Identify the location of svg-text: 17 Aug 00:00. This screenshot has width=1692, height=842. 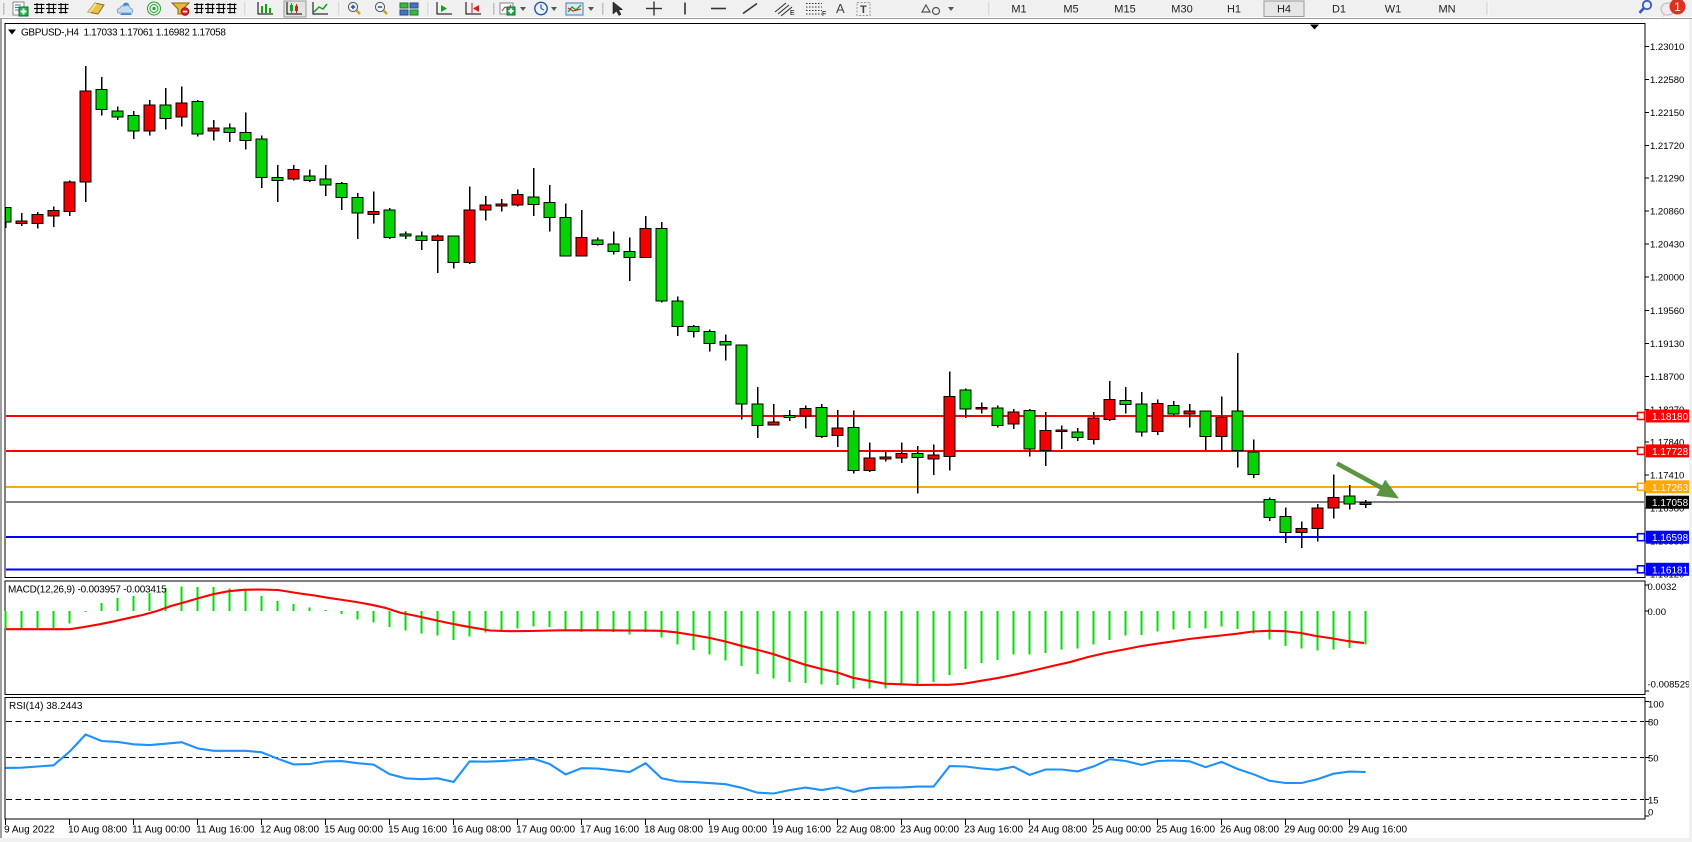
(545, 830).